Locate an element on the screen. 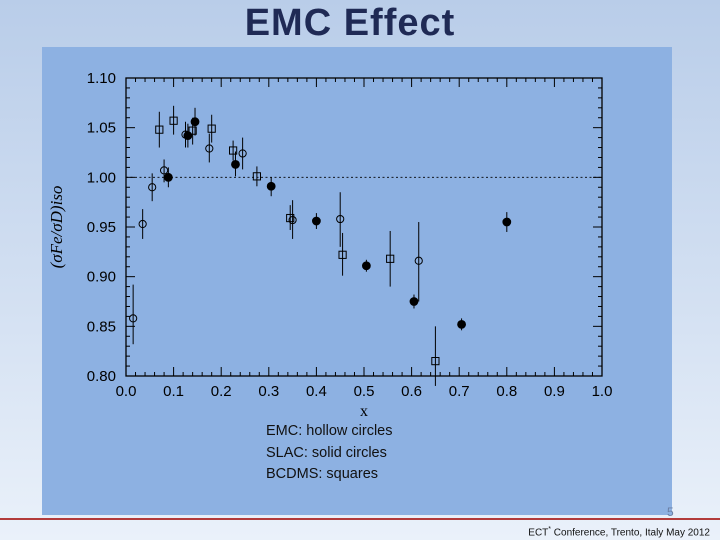 The height and width of the screenshot is (540, 720). x-tick-label: 1.0 is located at coordinates (602, 391).